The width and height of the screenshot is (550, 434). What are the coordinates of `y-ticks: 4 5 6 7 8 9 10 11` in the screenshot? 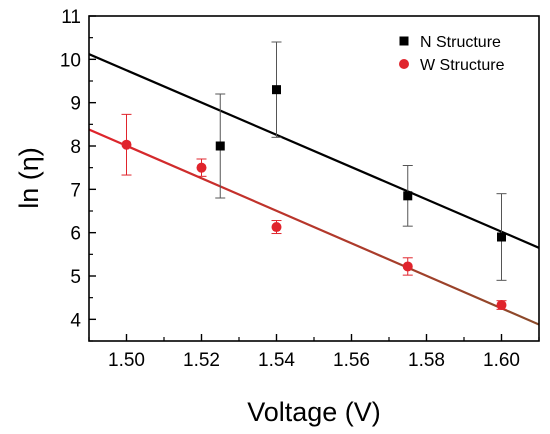 It's located at (78, 174).